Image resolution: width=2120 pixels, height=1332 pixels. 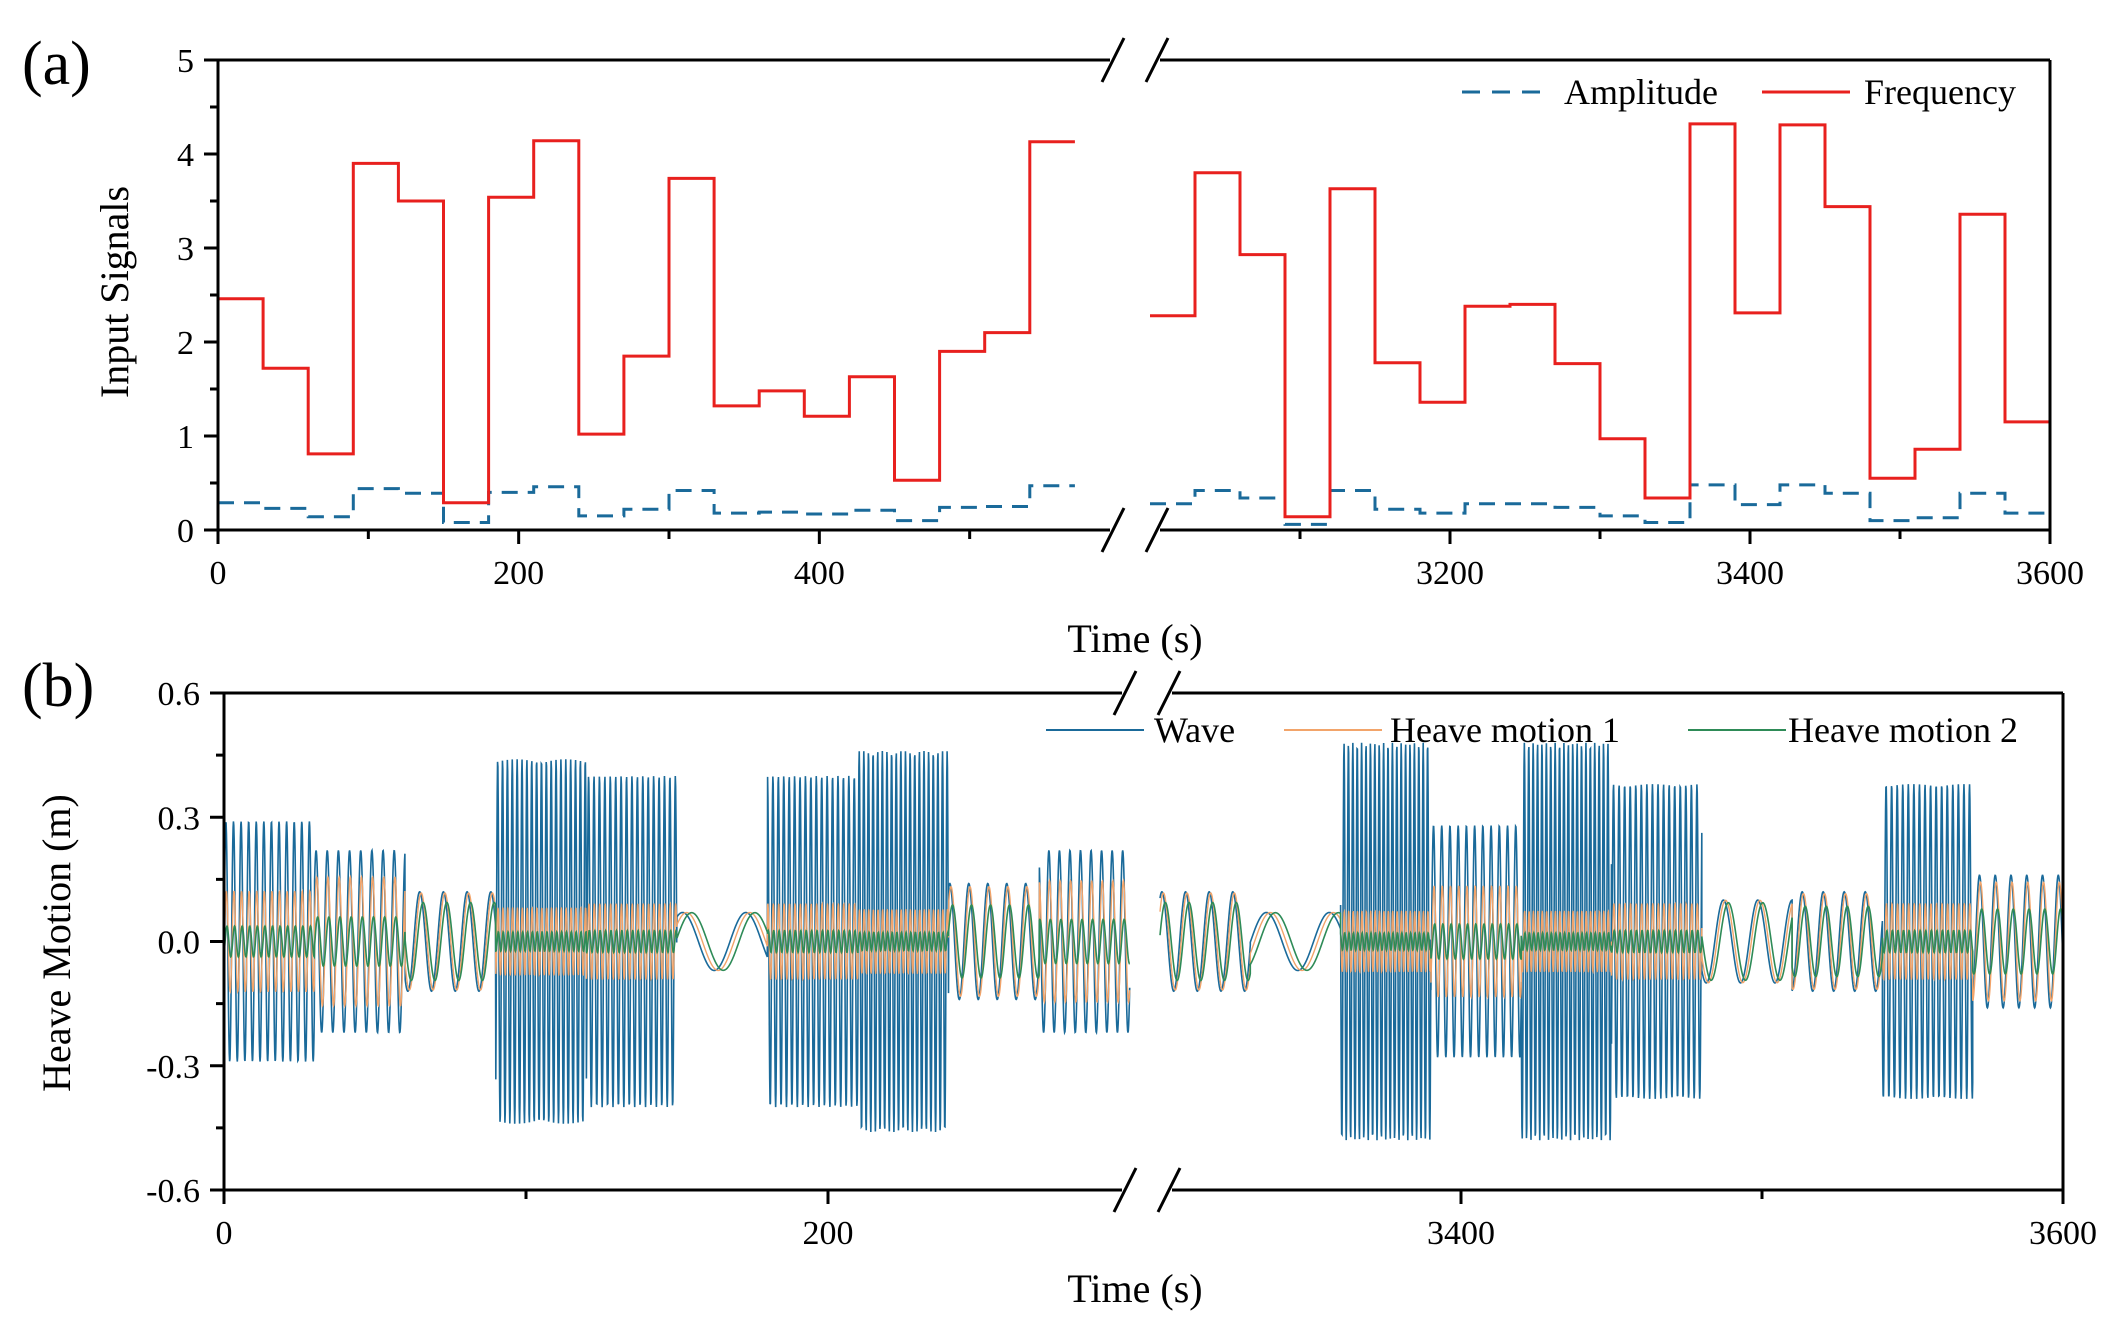 I want to click on panel-b-legend: Wave Heave motion 1 Heave motion 2, so click(x=1532, y=730).